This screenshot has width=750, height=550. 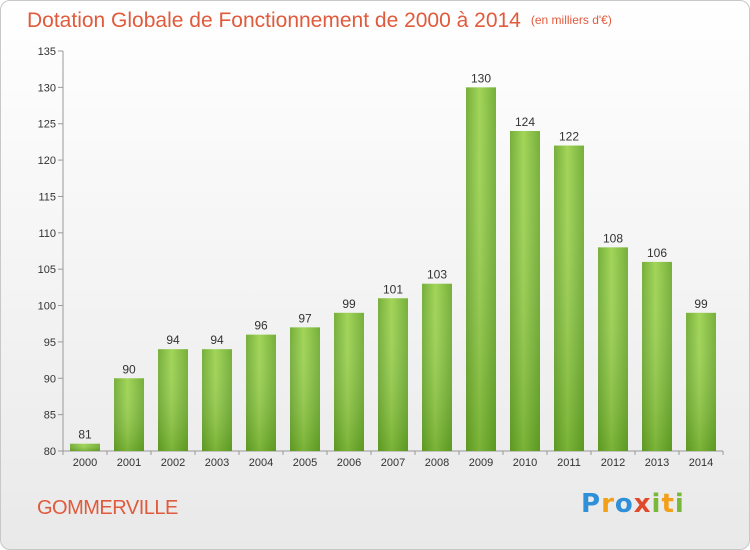 I want to click on x-tick-label: 2005, so click(x=305, y=463).